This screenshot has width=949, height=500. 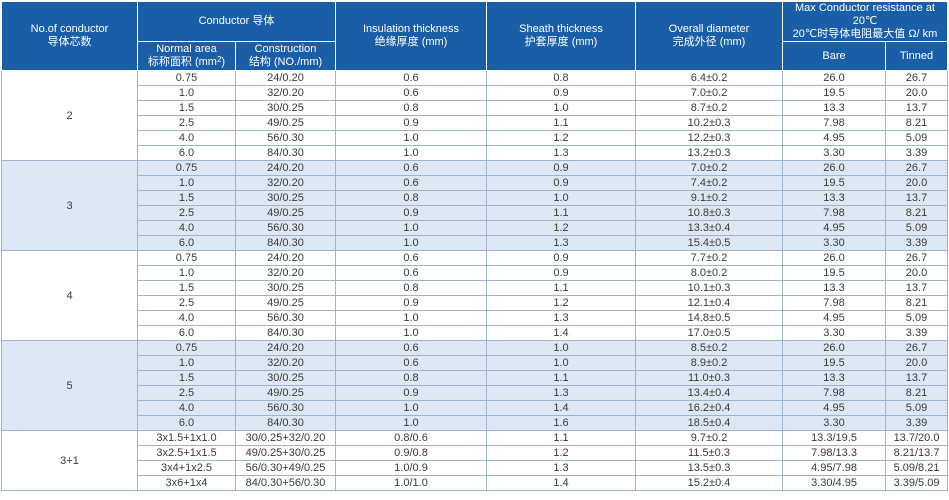 I want to click on cell-resistance-tinned: 3.39, so click(x=916, y=243).